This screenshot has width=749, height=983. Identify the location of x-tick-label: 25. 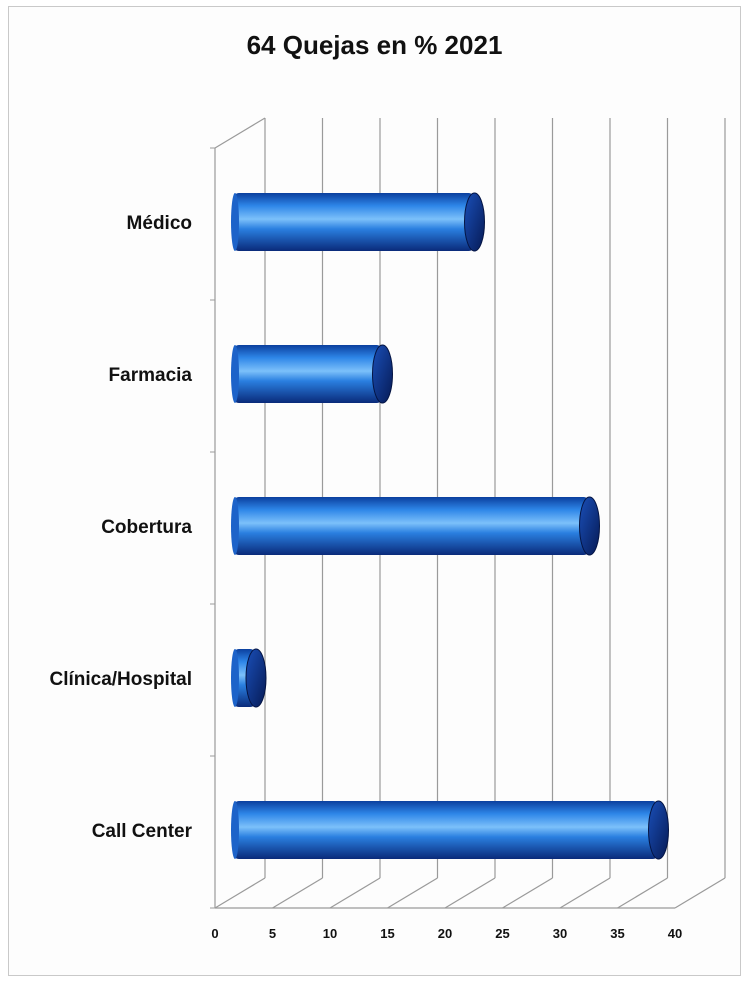
(502, 933).